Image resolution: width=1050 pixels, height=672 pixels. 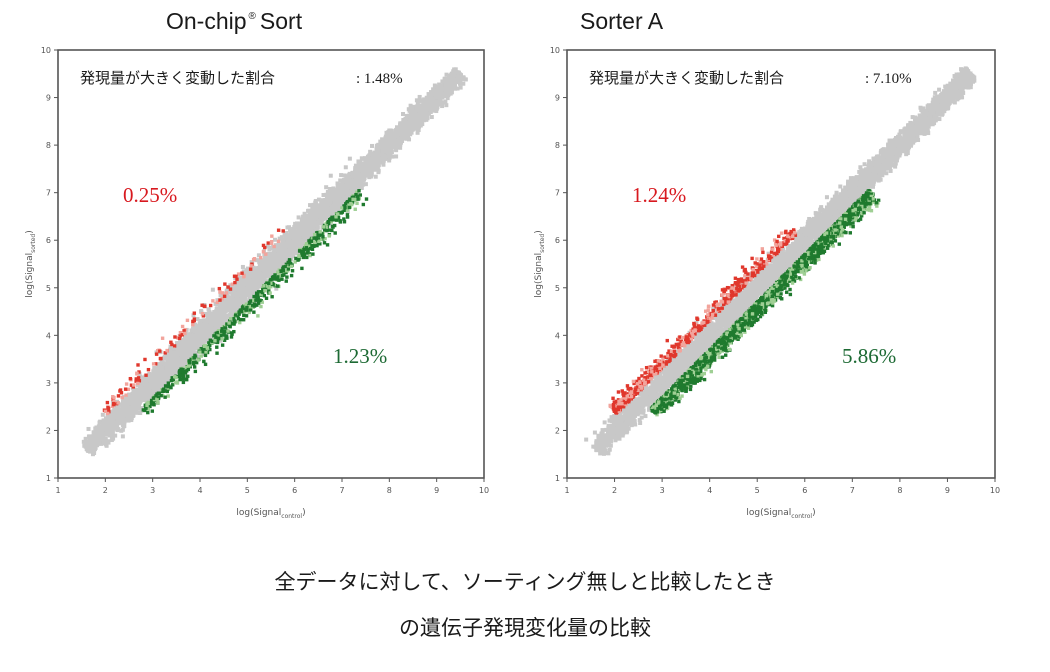 What do you see at coordinates (341, 490) in the screenshot?
I see `x-tick-label: 7` at bounding box center [341, 490].